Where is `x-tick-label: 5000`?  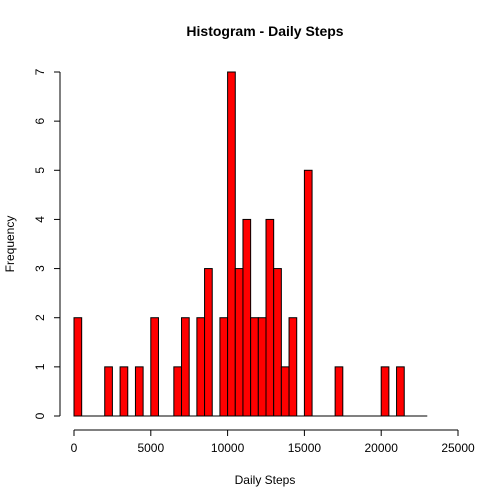
x-tick-label: 5000 is located at coordinates (150, 448).